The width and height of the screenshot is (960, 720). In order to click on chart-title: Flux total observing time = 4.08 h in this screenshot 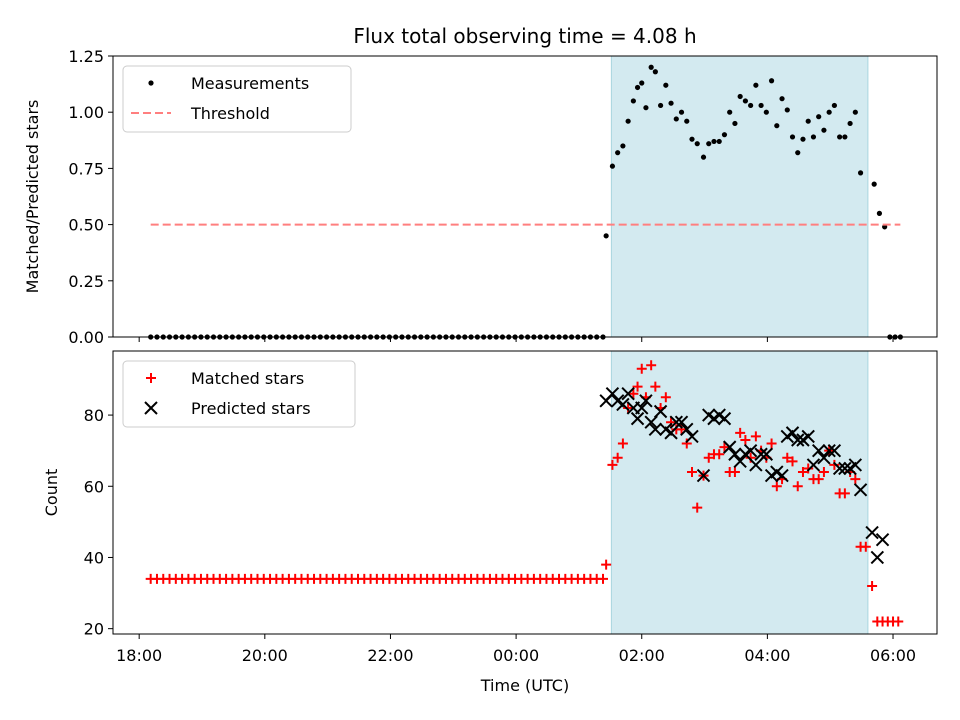, I will do `click(524, 36)`.